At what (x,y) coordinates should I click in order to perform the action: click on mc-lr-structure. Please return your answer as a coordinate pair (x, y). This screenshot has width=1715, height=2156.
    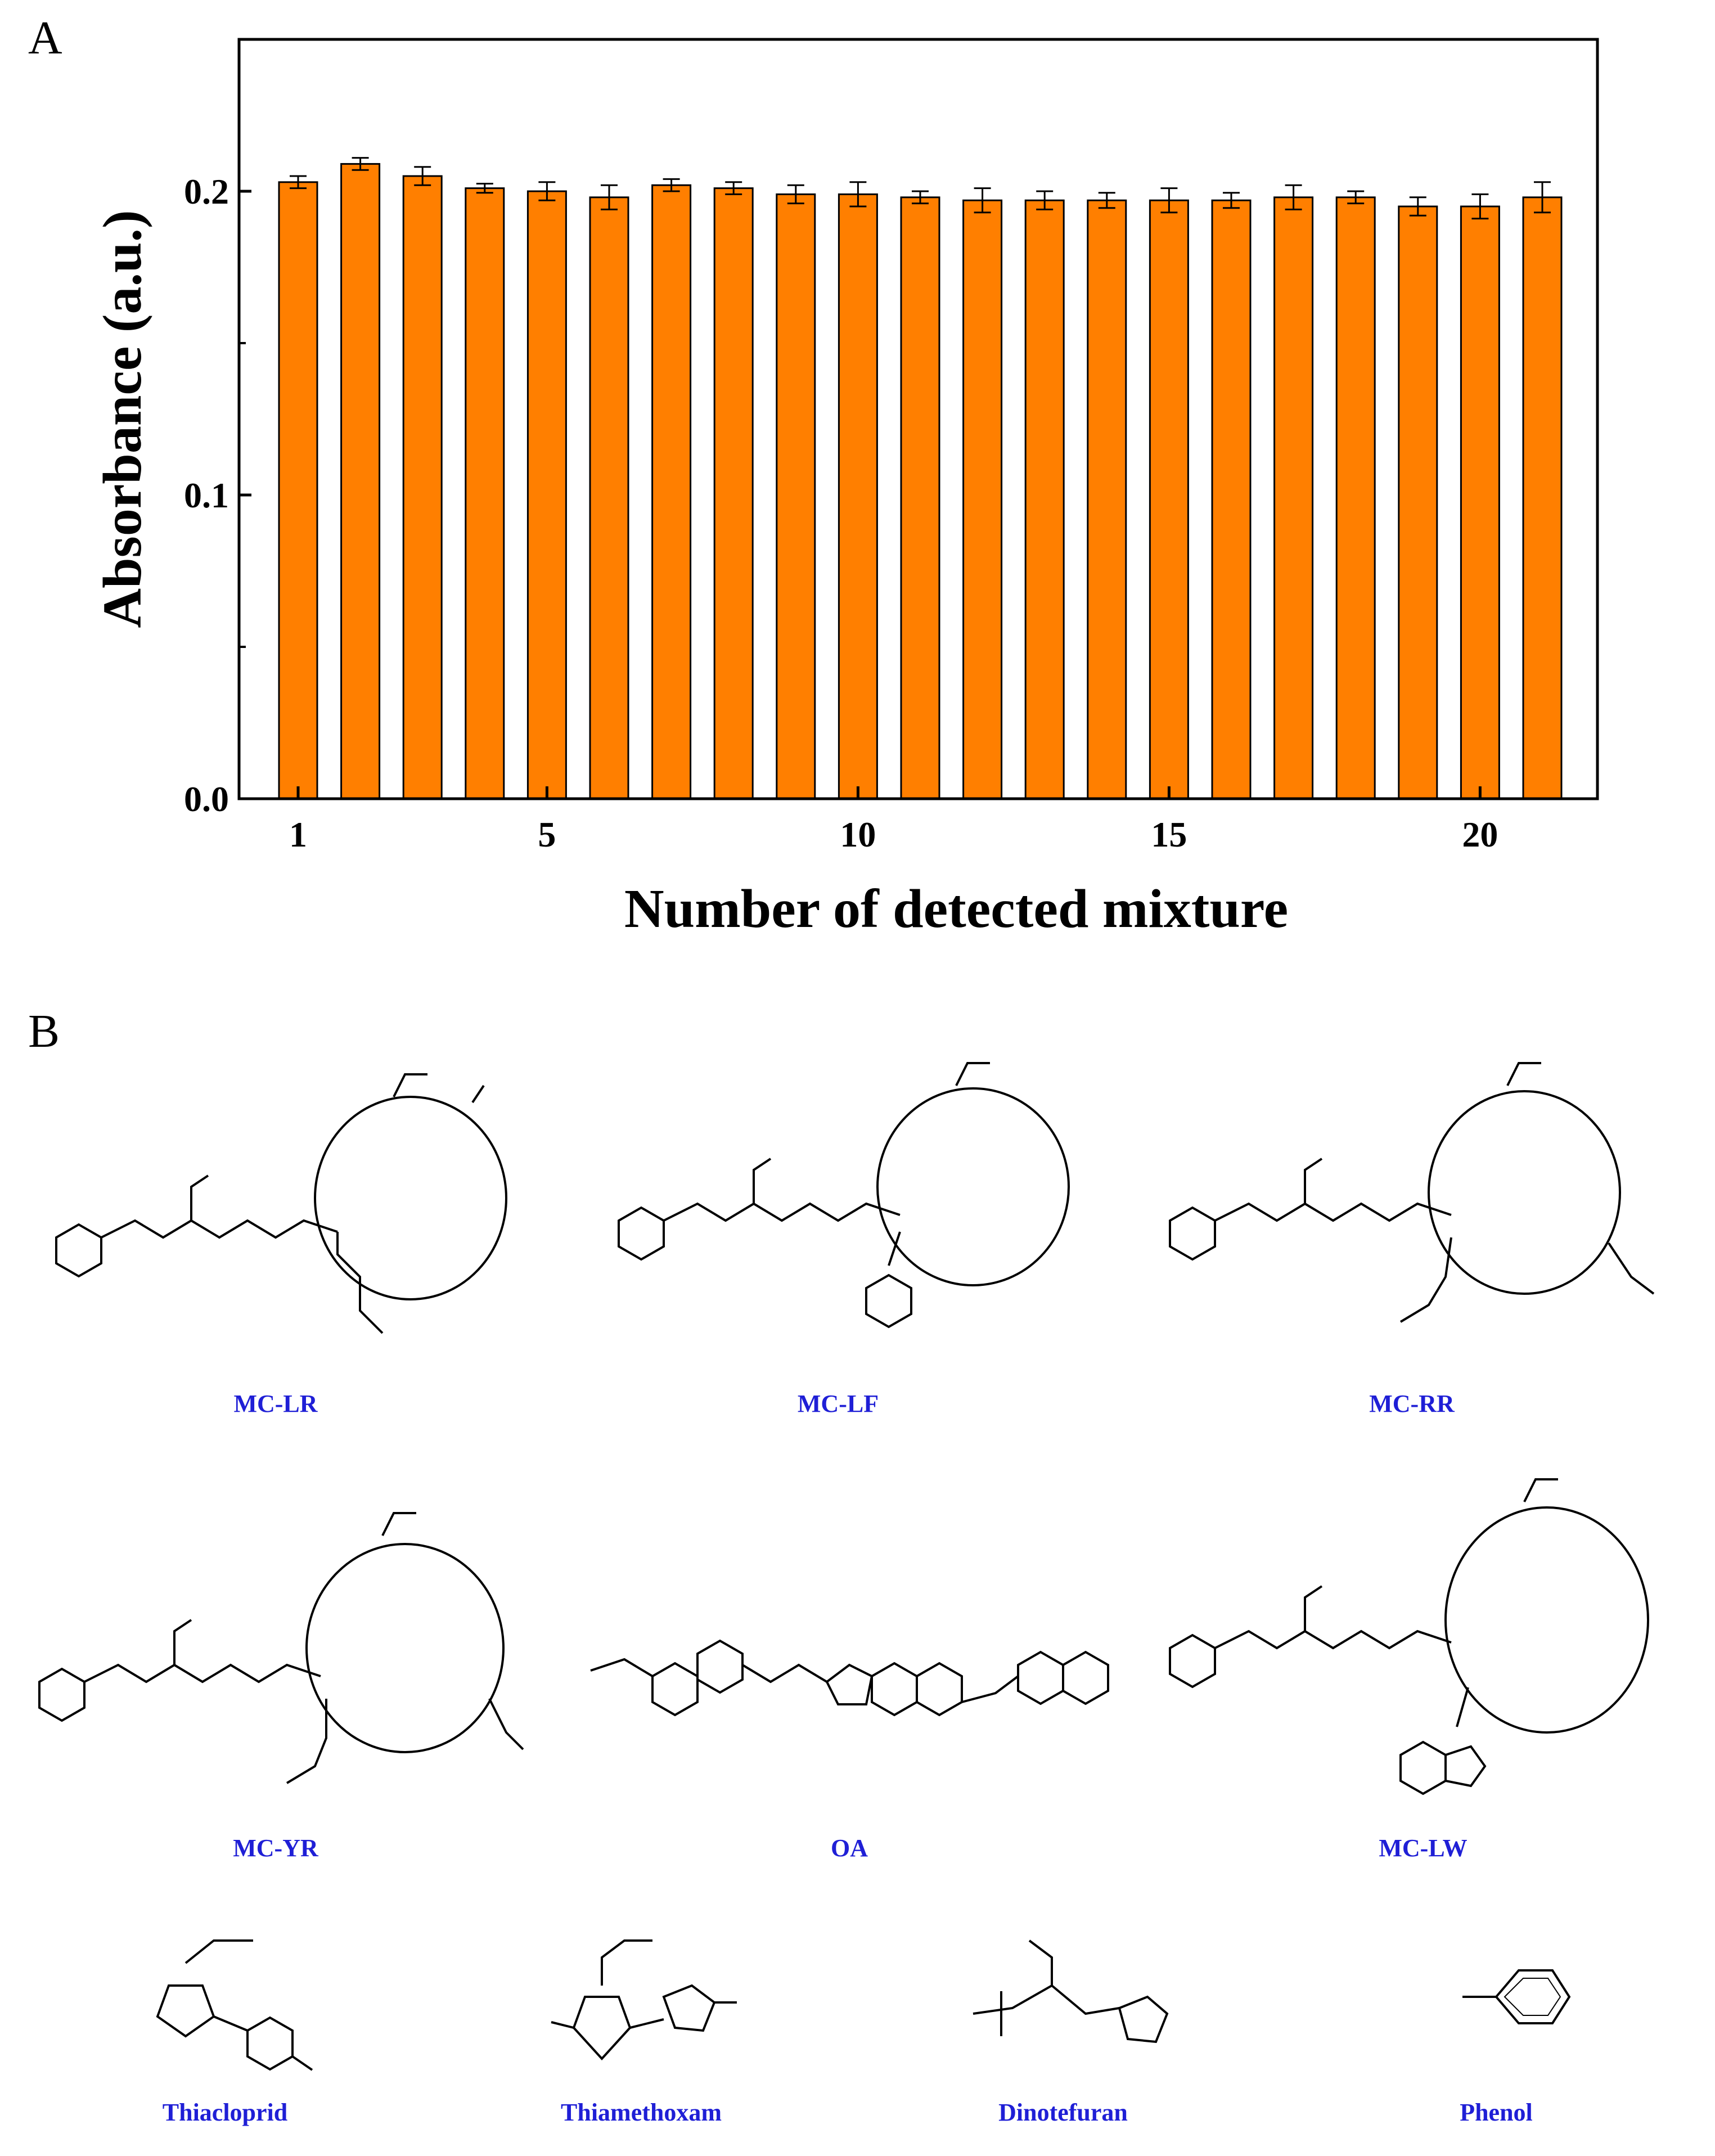
    Looking at the image, I should click on (281, 1203).